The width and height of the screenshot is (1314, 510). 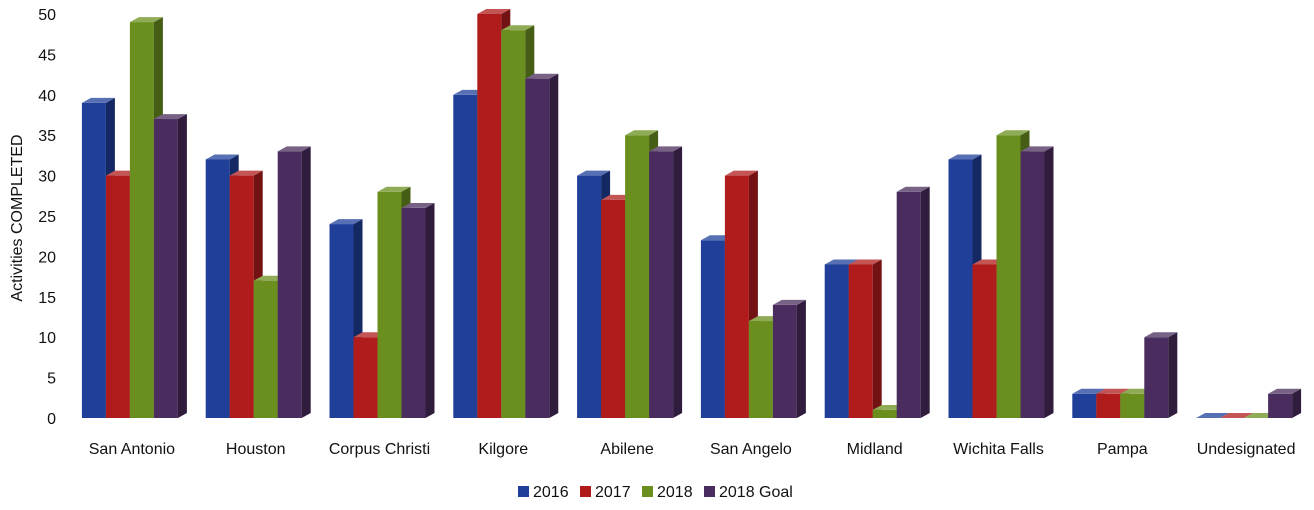 I want to click on y-axis: 0 5 10 15 20 25 30 35 40 45 50, so click(x=47, y=217).